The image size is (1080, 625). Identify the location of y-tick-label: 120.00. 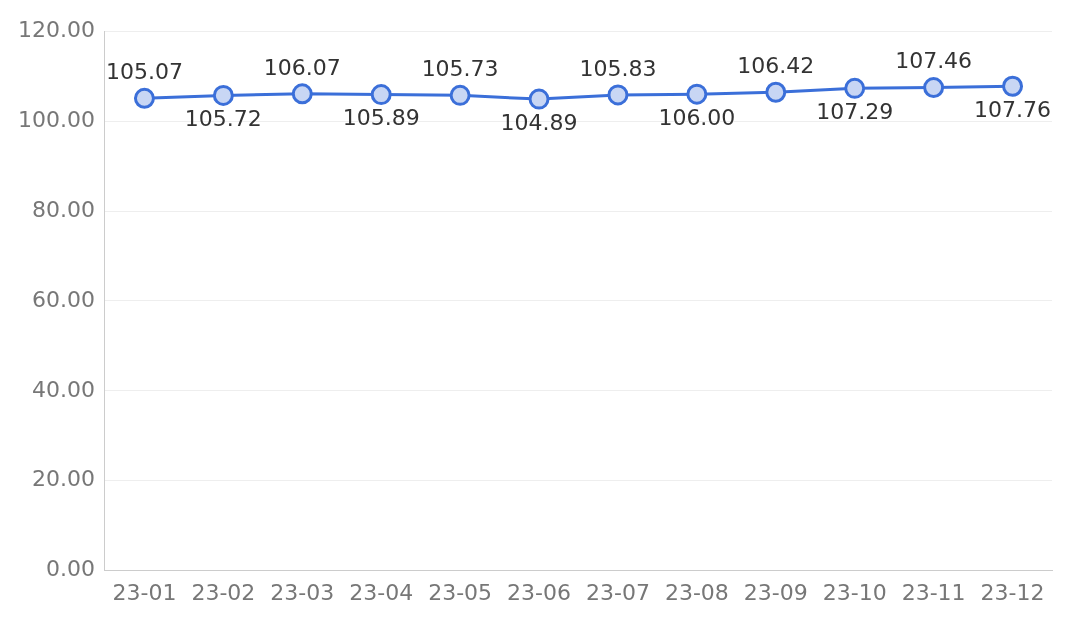
(56, 29).